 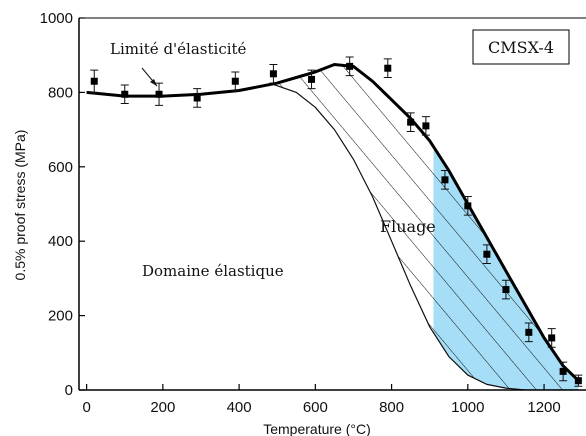 I want to click on cmsx4-label: CMSX-4, so click(x=521, y=47).